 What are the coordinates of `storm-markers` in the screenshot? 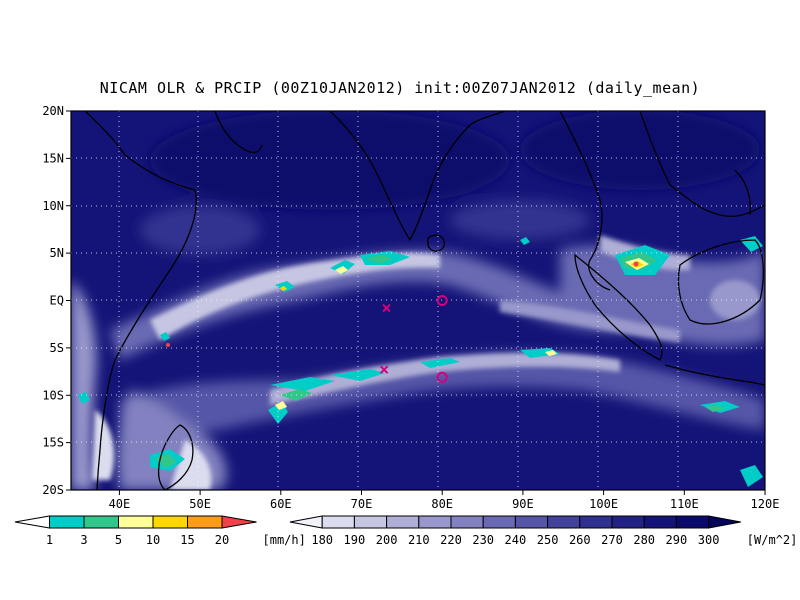 It's located at (413, 339).